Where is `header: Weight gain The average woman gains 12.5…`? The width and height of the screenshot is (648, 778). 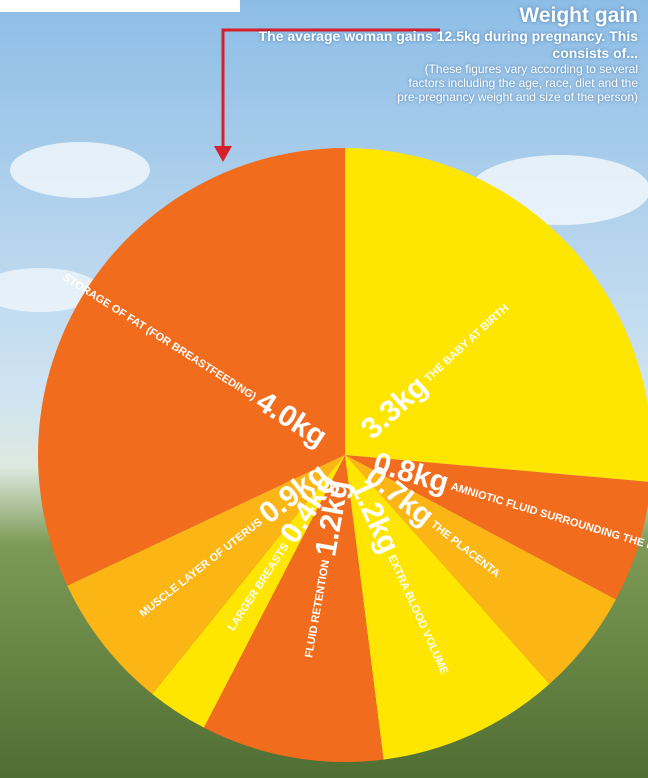
header: Weight gain The average woman gains 12.5… is located at coordinates (438, 54).